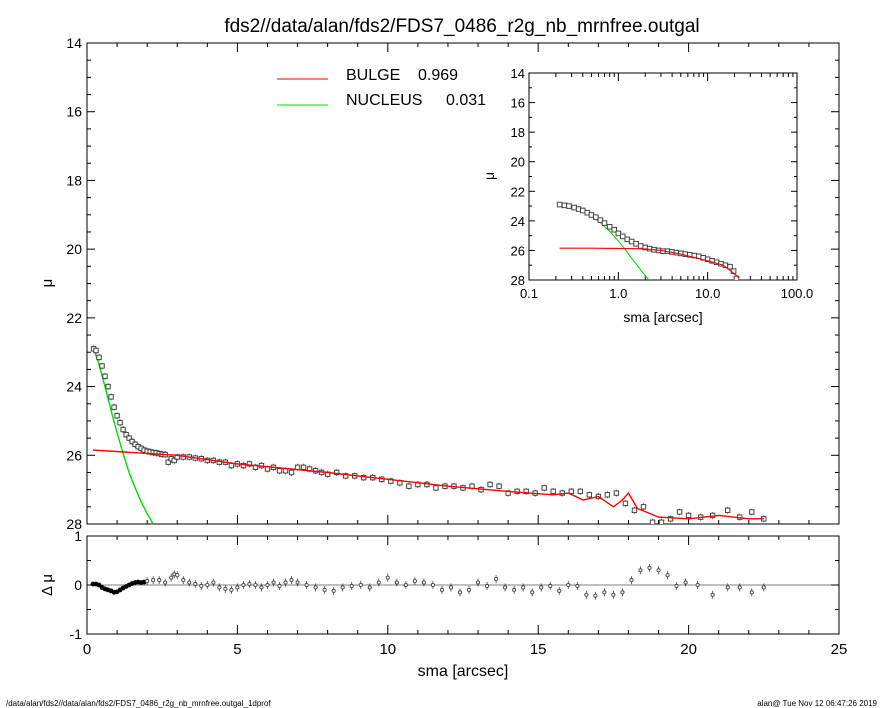 Image resolution: width=885 pixels, height=708 pixels. Describe the element at coordinates (518, 280) in the screenshot. I see `inset-y-tick-label: 28` at that location.